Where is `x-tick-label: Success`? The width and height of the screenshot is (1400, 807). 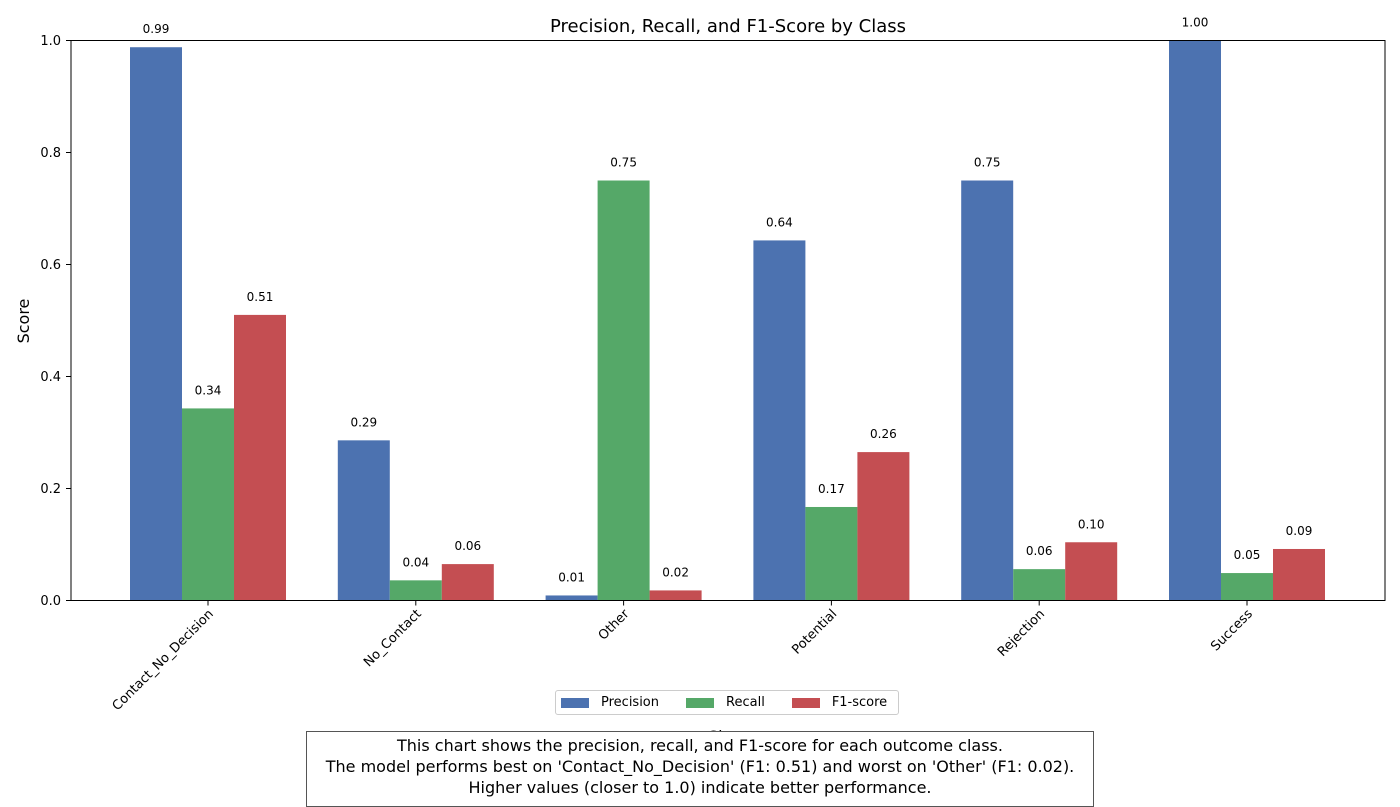
x-tick-label: Success is located at coordinates (1232, 631).